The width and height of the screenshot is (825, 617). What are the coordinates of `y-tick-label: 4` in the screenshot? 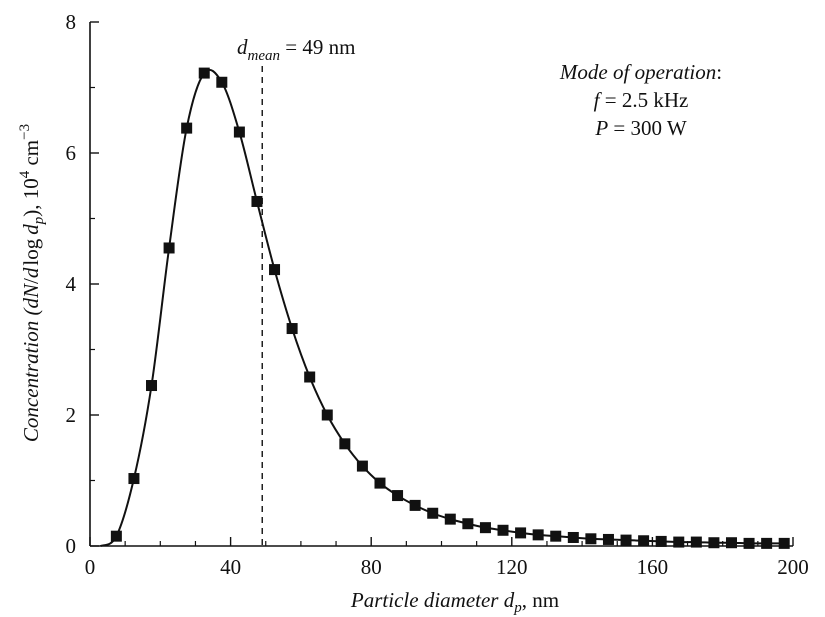 It's located at (71, 284).